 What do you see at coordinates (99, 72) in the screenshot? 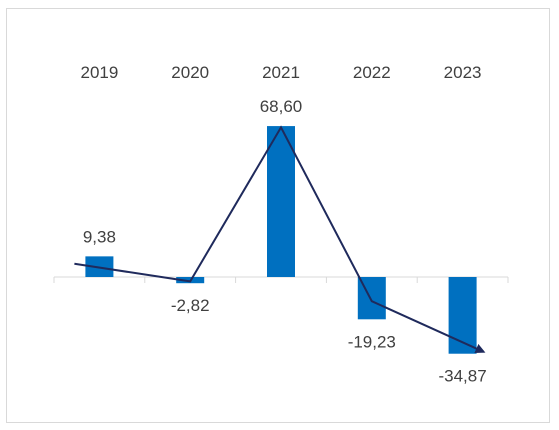
I see `category-label: 2019` at bounding box center [99, 72].